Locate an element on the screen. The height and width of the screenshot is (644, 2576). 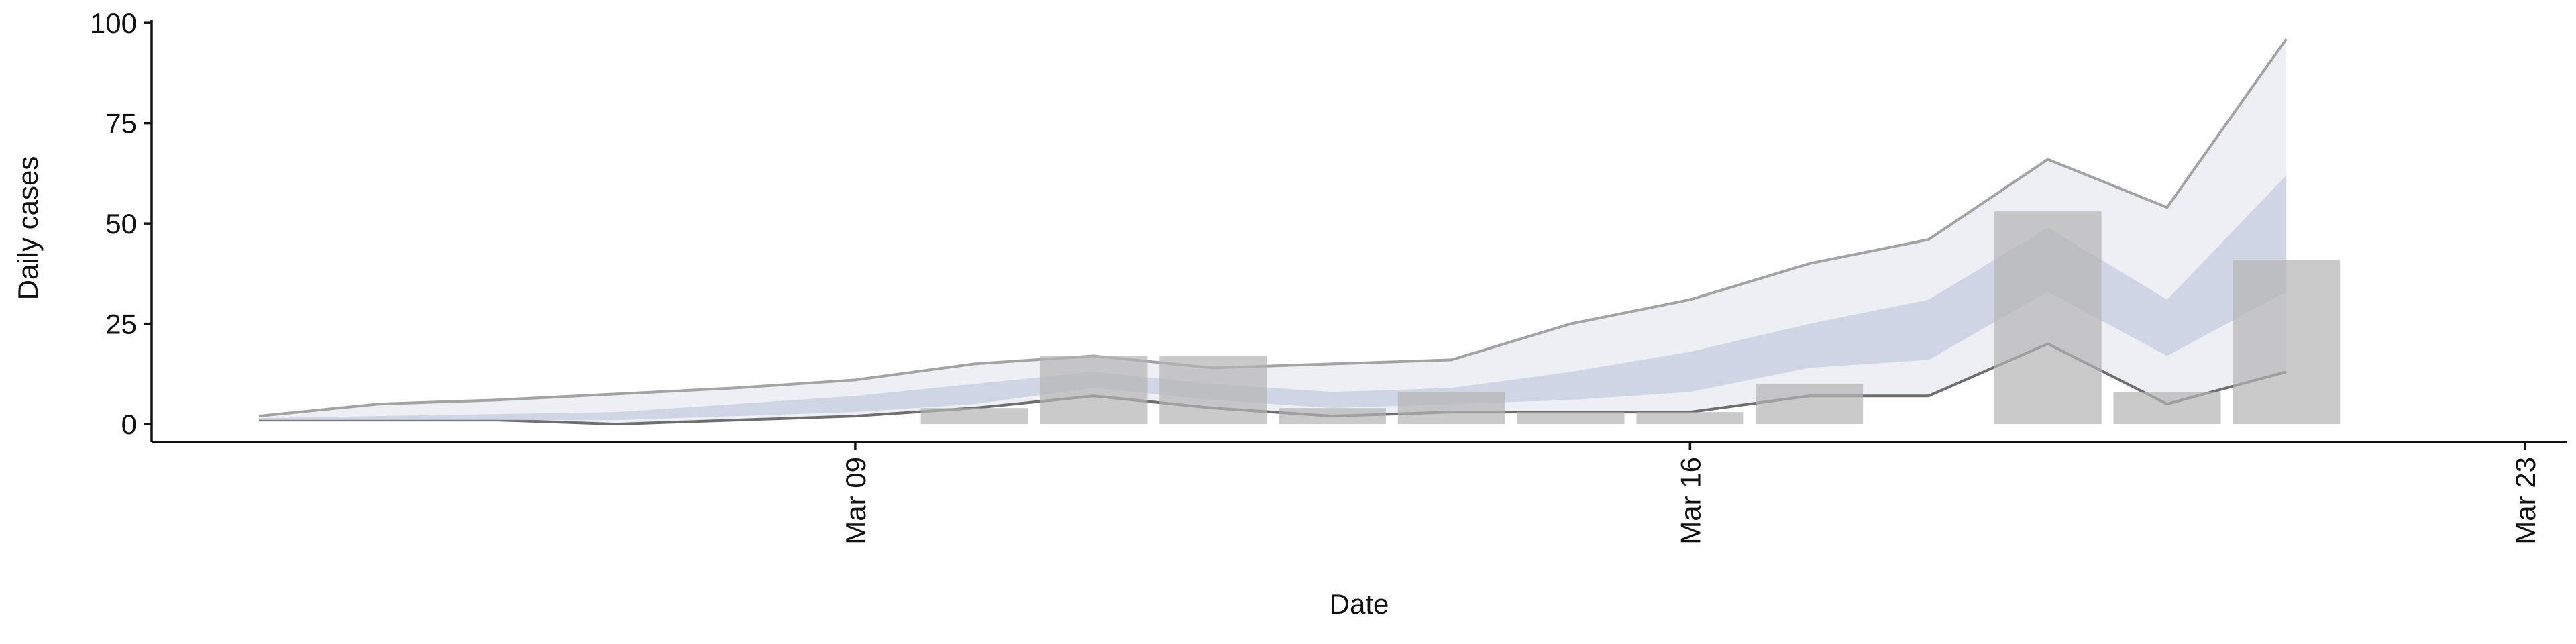
x-axis-label: Date is located at coordinates (1359, 604).